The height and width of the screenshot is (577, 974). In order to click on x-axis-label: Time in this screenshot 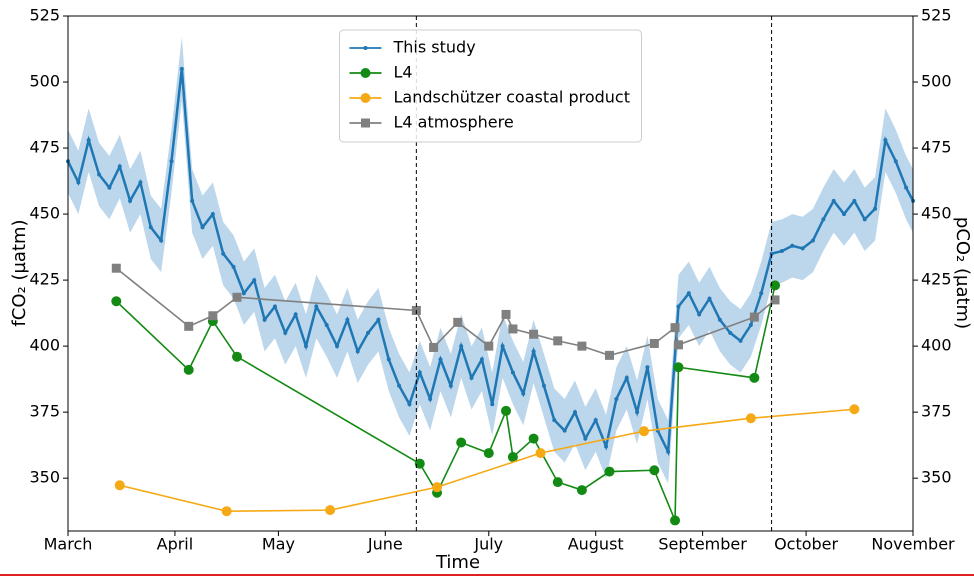, I will do `click(457, 562)`.